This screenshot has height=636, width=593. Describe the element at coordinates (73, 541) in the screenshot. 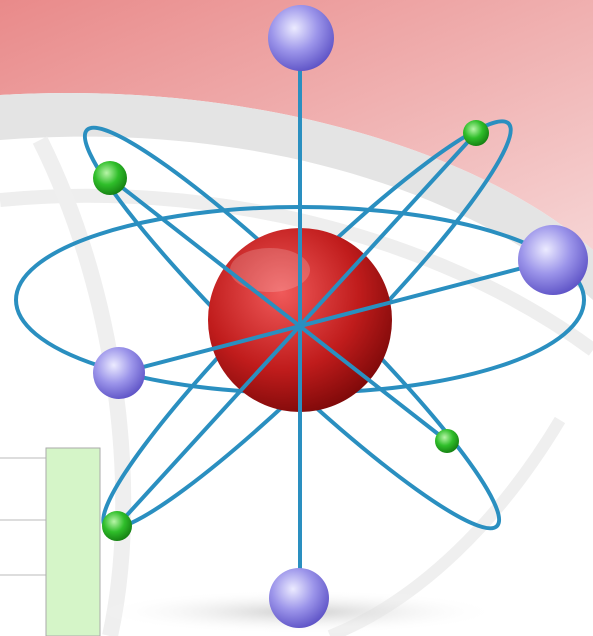

I see `green-bar` at that location.